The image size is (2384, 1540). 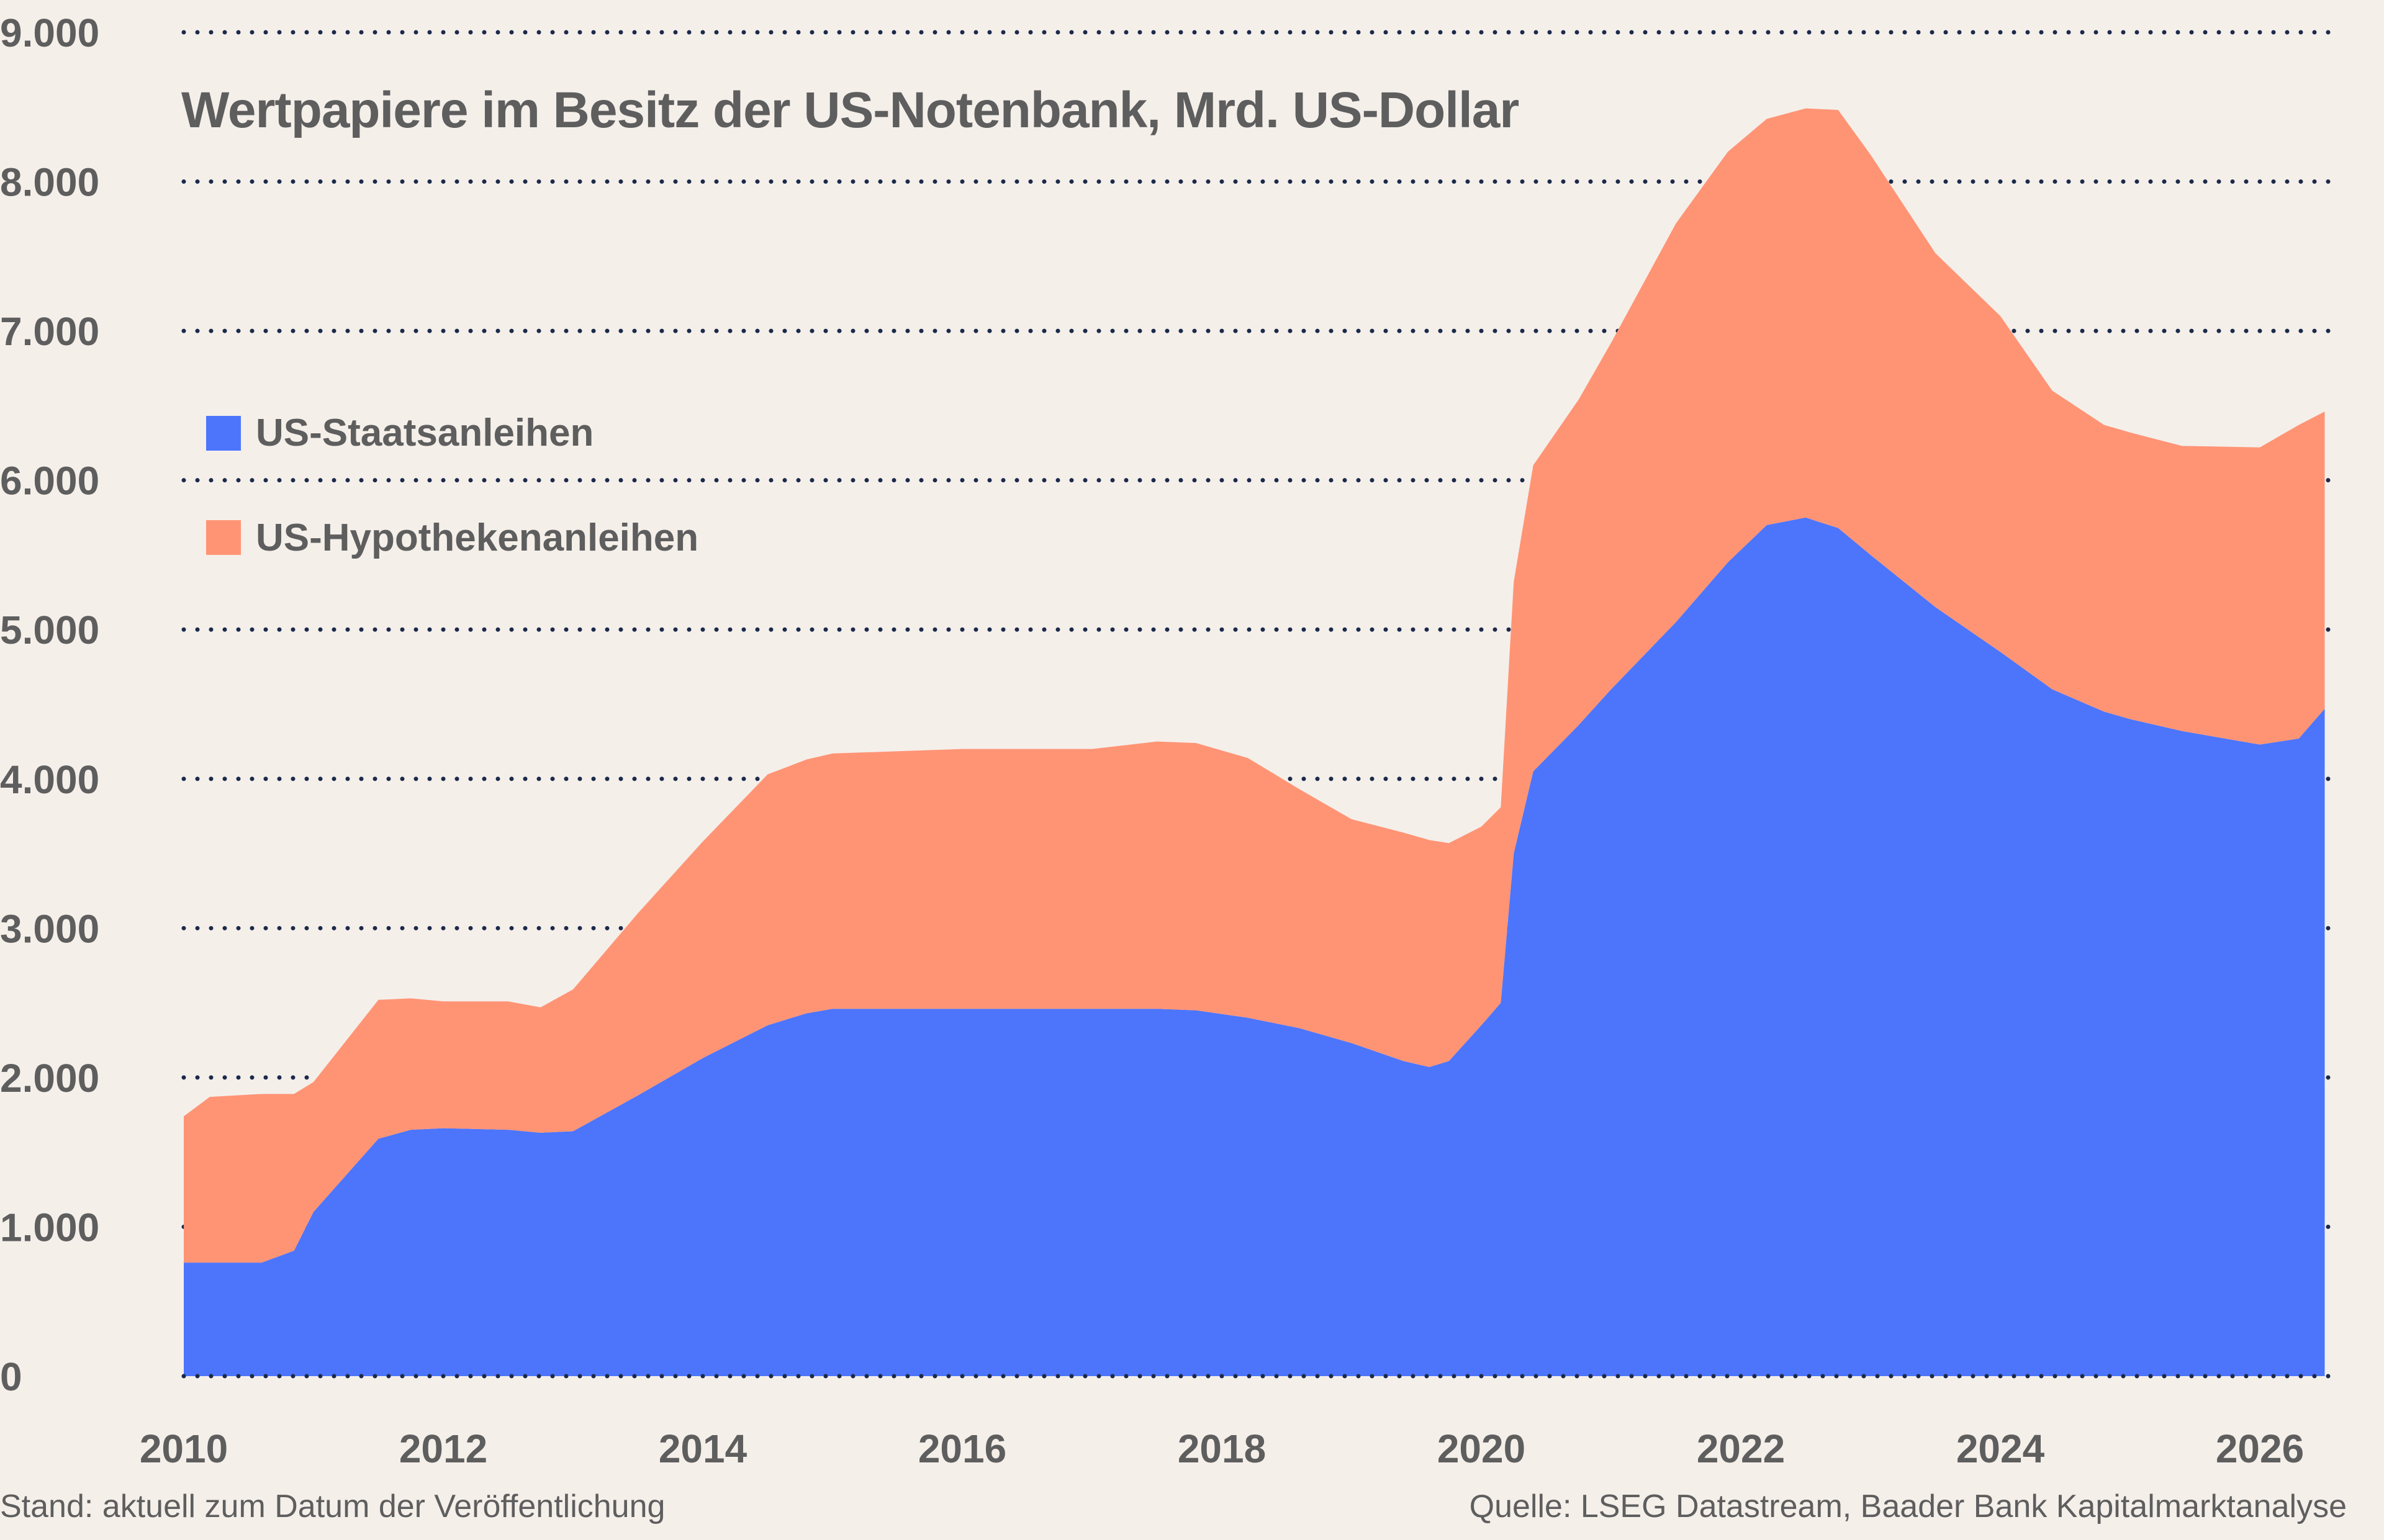 What do you see at coordinates (477, 537) in the screenshot?
I see `legend-label-mbs: US-Hypothekenanleihen` at bounding box center [477, 537].